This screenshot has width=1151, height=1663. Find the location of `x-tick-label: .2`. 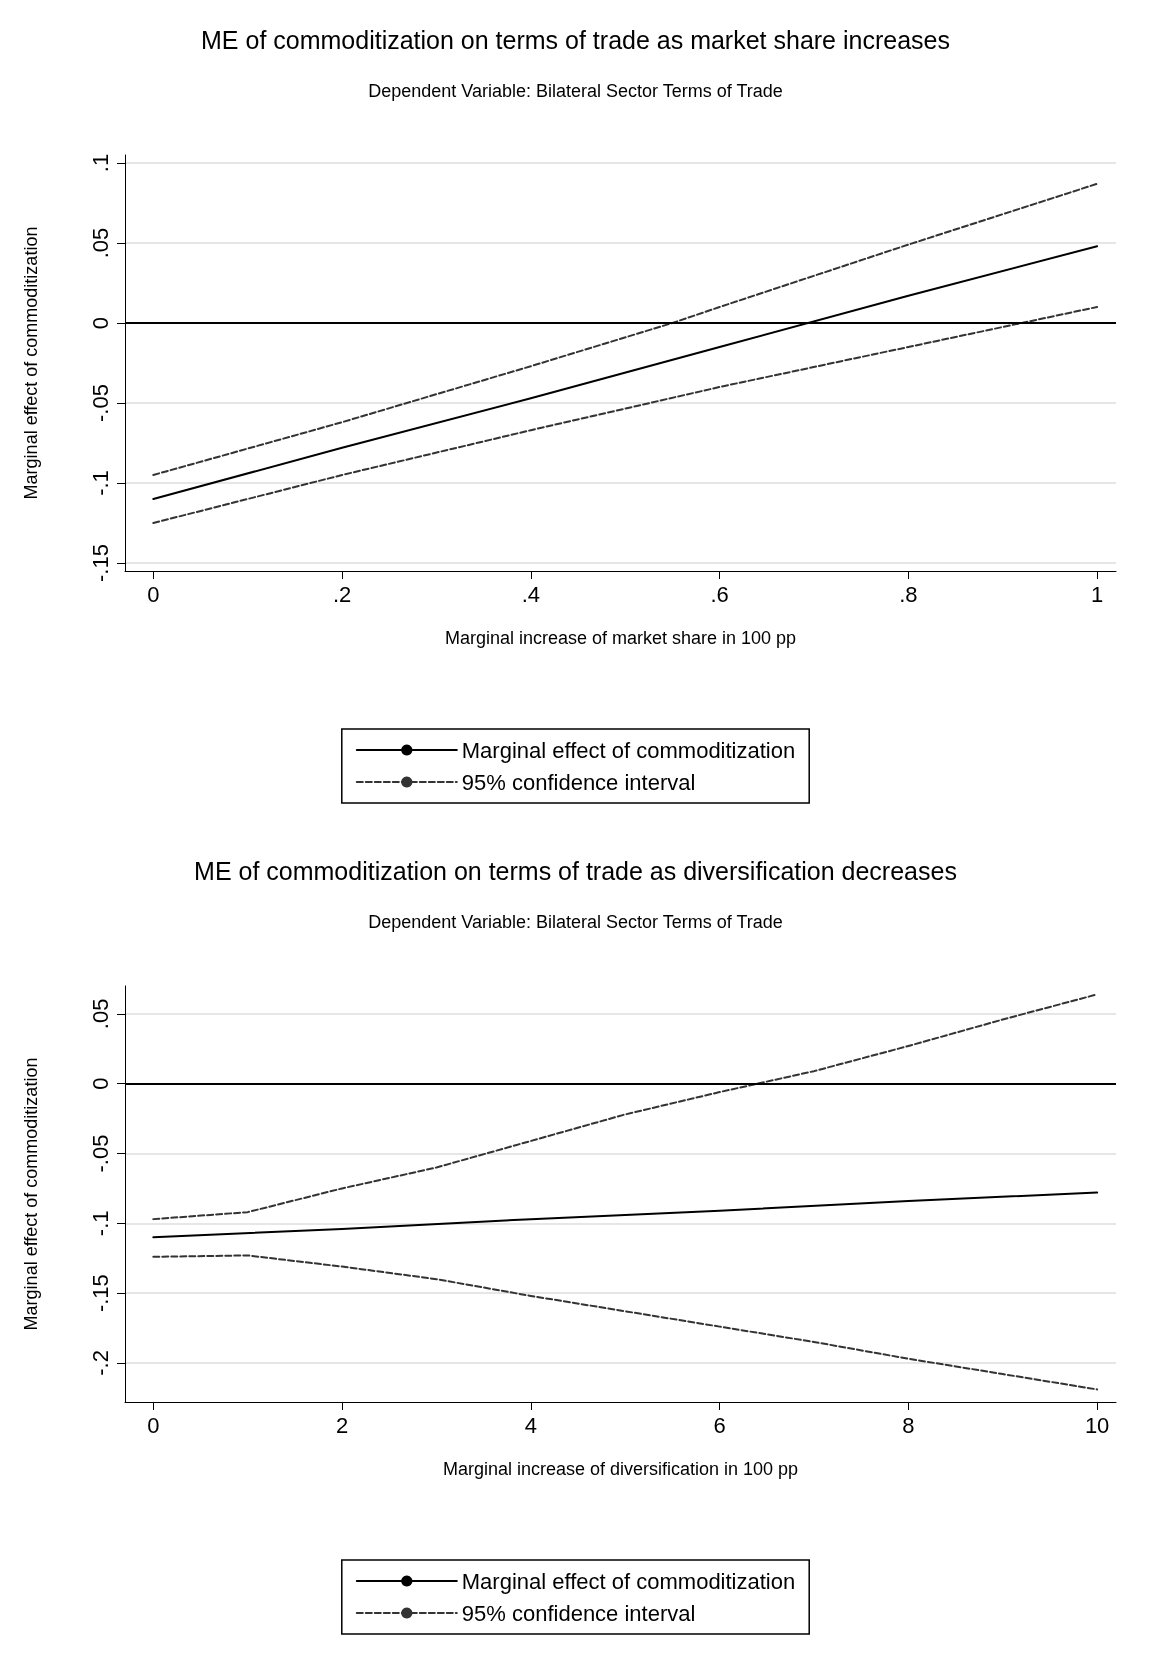

x-tick-label: .2 is located at coordinates (342, 594).